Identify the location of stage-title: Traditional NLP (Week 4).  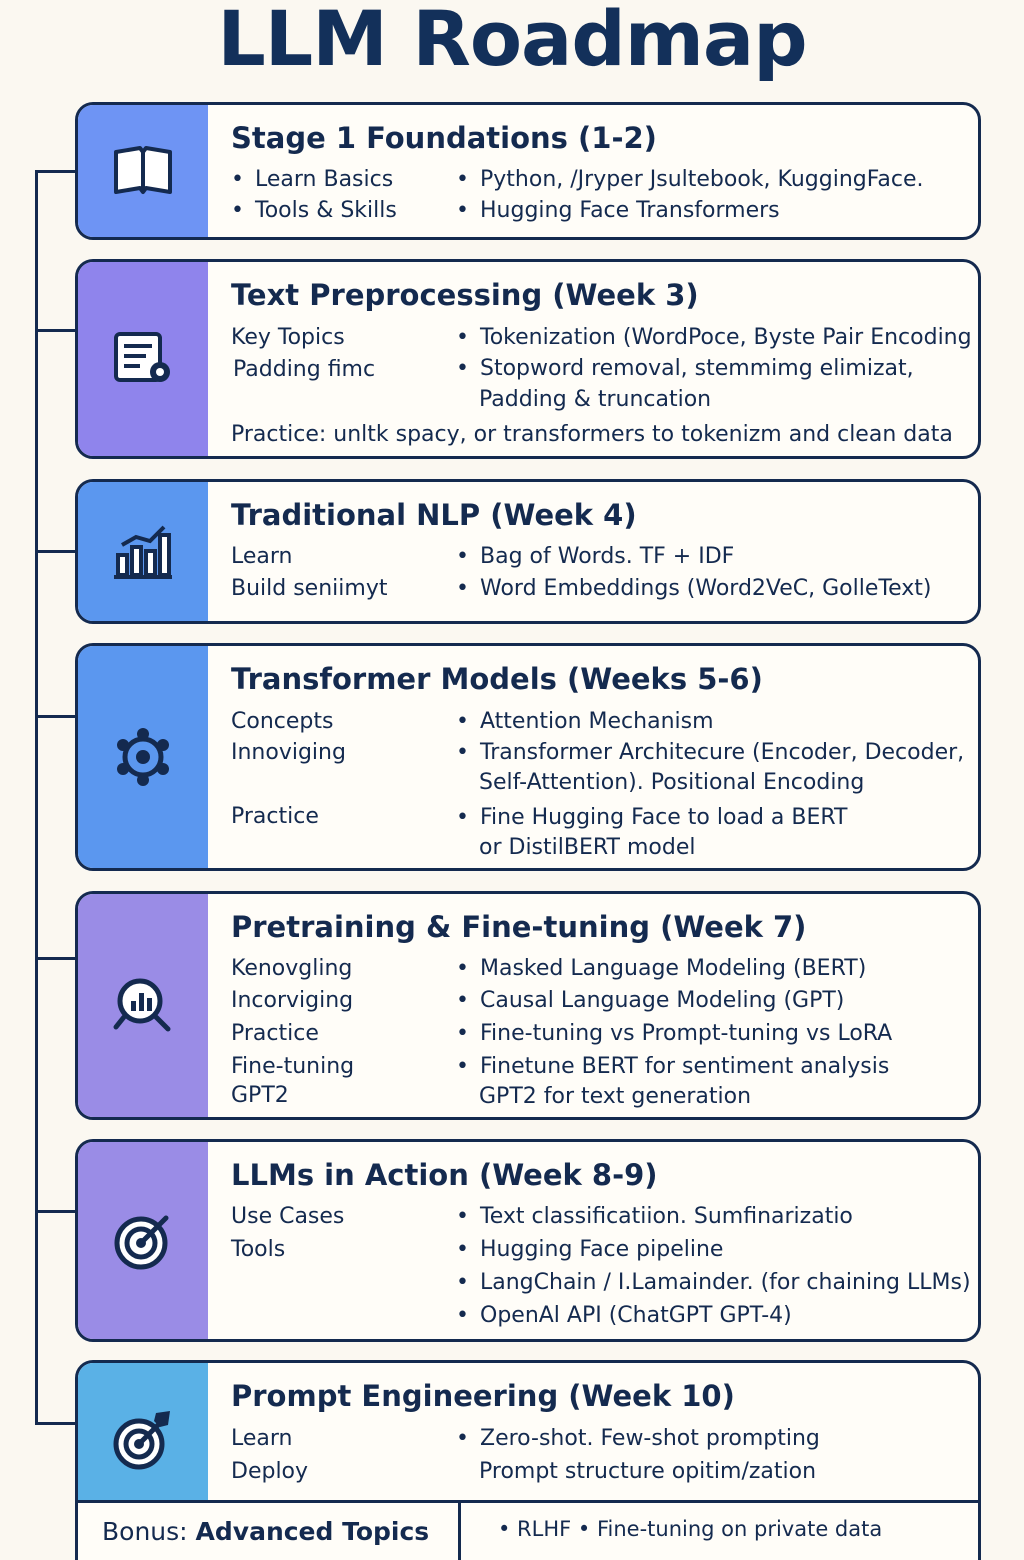
(434, 515).